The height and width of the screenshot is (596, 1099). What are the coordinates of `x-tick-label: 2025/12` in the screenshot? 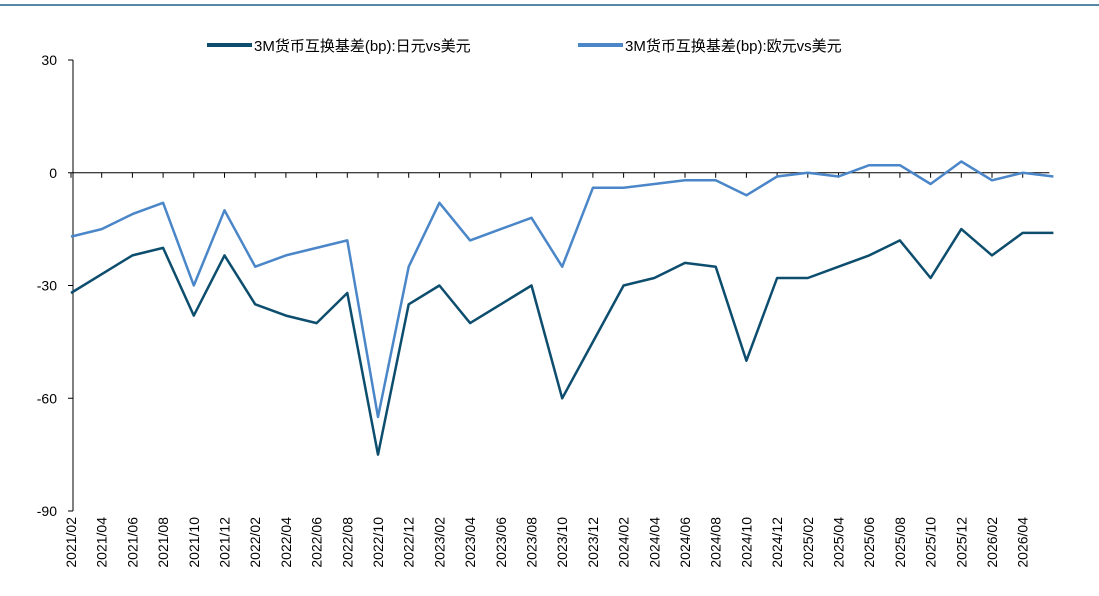 It's located at (961, 542).